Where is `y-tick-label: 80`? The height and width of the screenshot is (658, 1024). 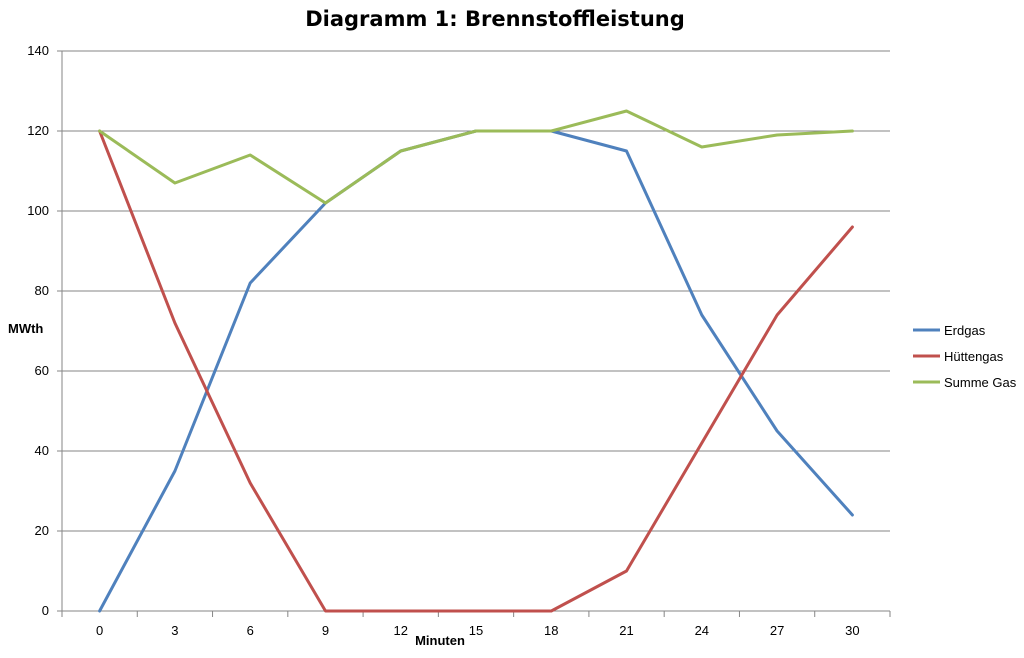
y-tick-label: 80 is located at coordinates (42, 290).